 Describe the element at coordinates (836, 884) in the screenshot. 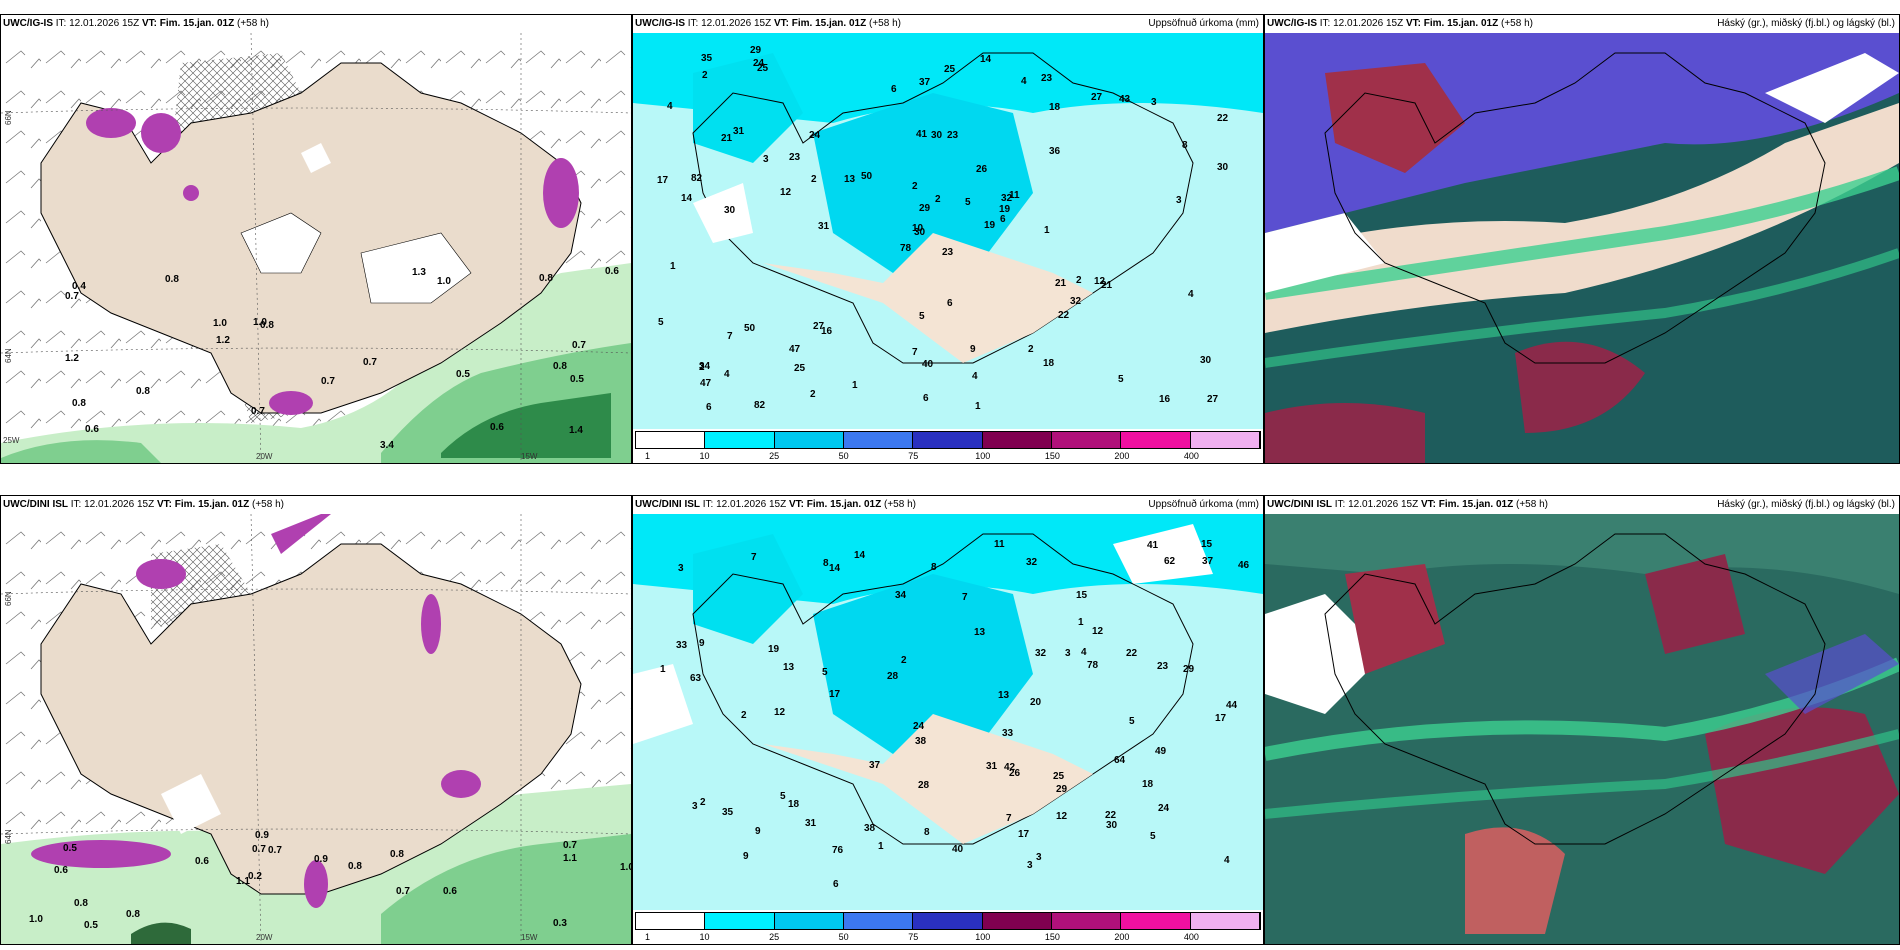

I see `value-label: 6` at that location.